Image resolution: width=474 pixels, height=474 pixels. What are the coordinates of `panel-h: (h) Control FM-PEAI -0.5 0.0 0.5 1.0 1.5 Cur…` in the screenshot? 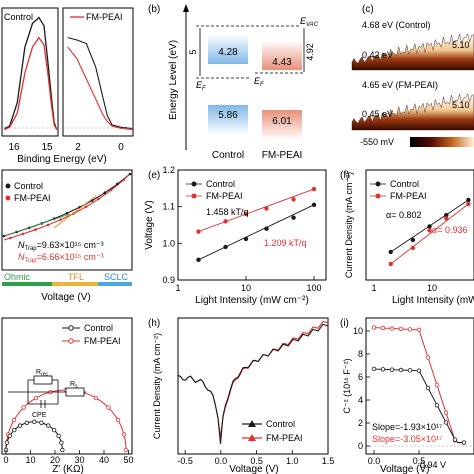 It's located at (241, 395).